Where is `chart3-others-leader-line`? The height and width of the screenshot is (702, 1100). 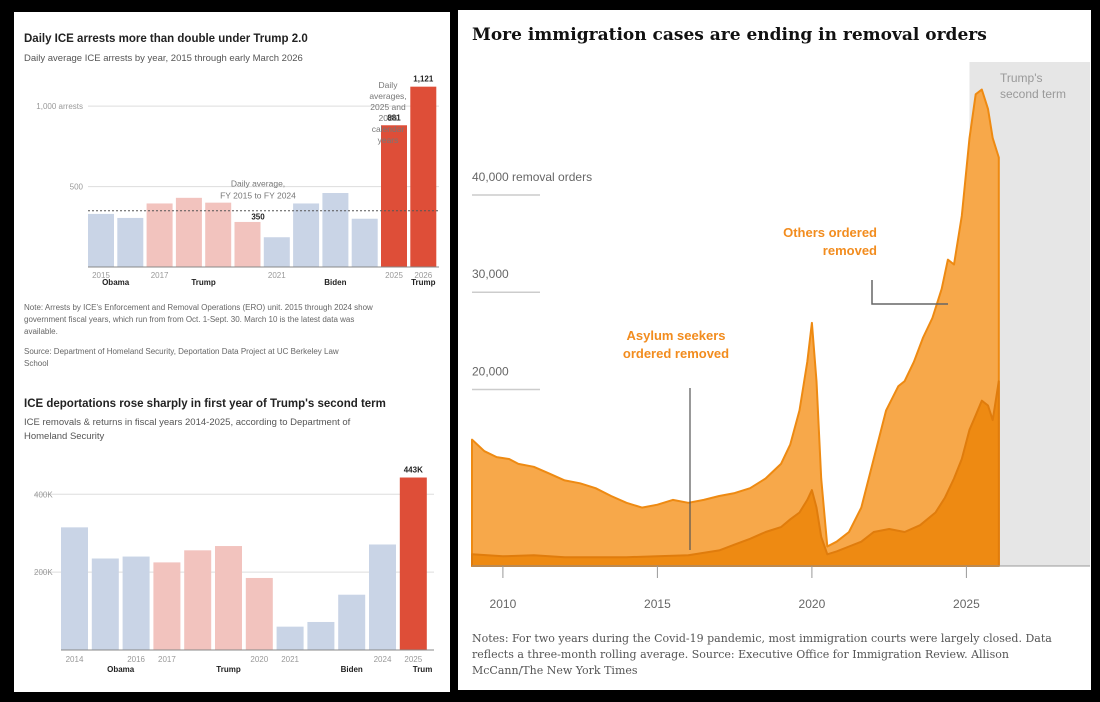 chart3-others-leader-line is located at coordinates (909, 292).